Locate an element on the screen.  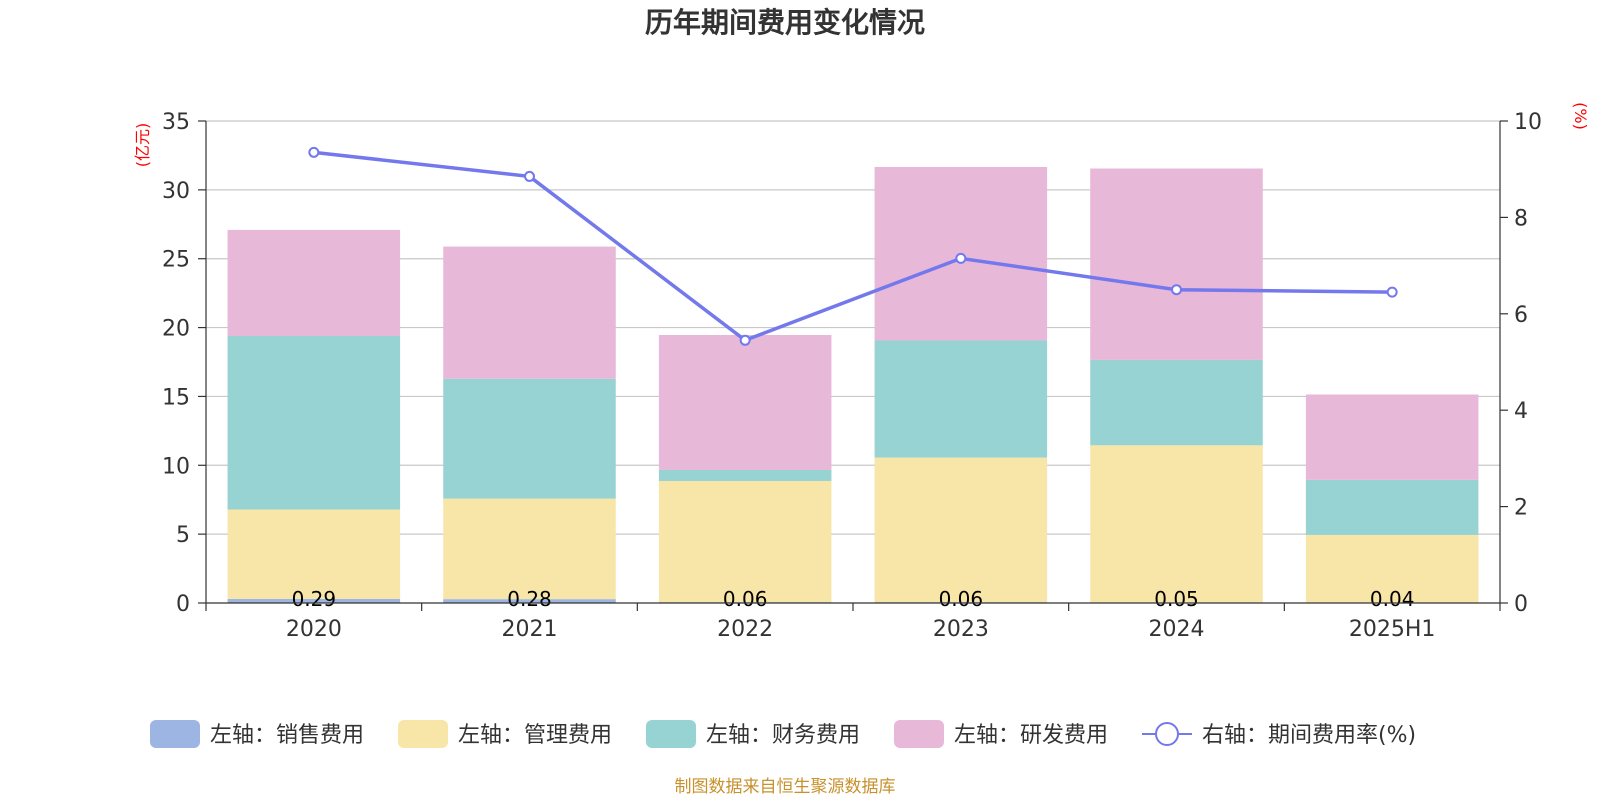
legend-item: 左轴：销售费用 is located at coordinates (257, 734).